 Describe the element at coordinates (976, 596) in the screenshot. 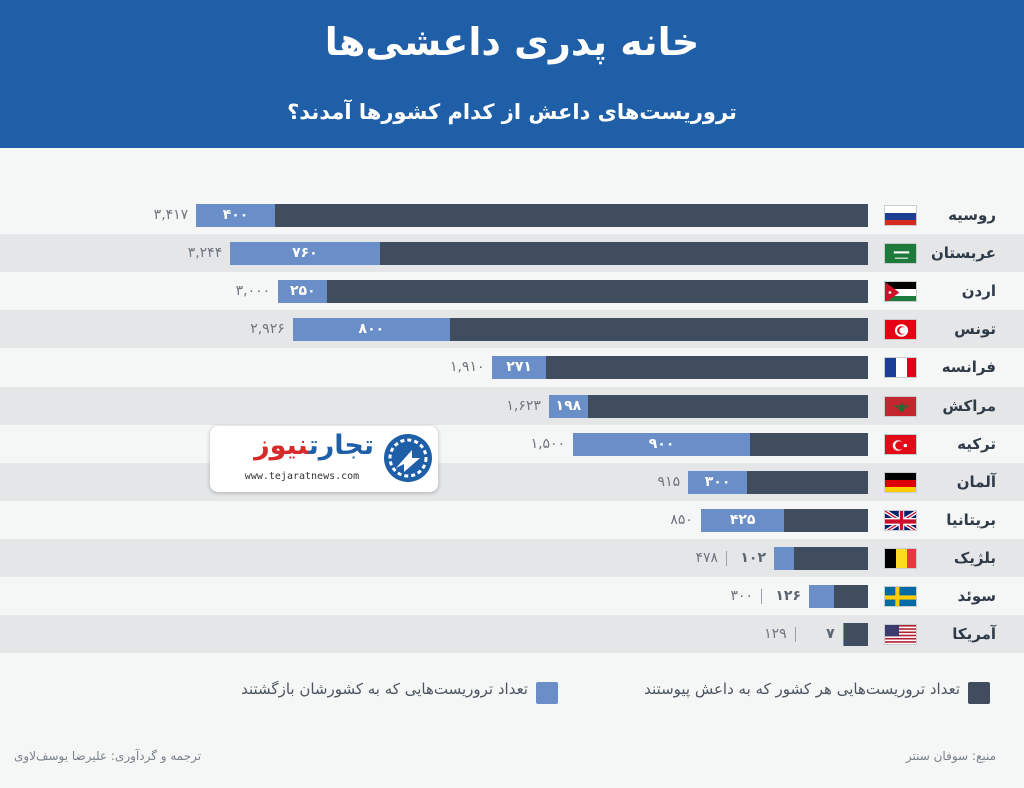

I see `country-label: سوئد` at that location.